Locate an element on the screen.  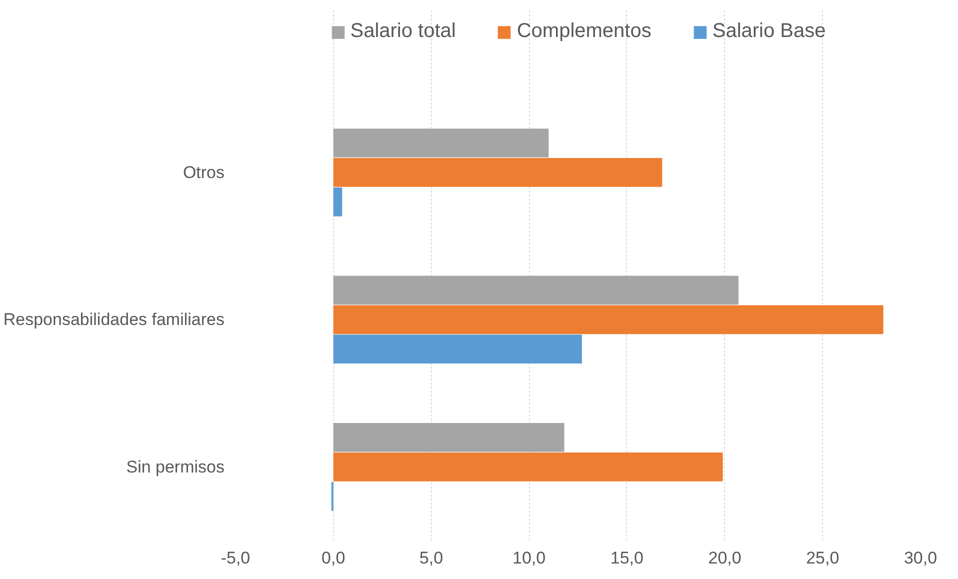
x-tick-label: 5,0 is located at coordinates (431, 558).